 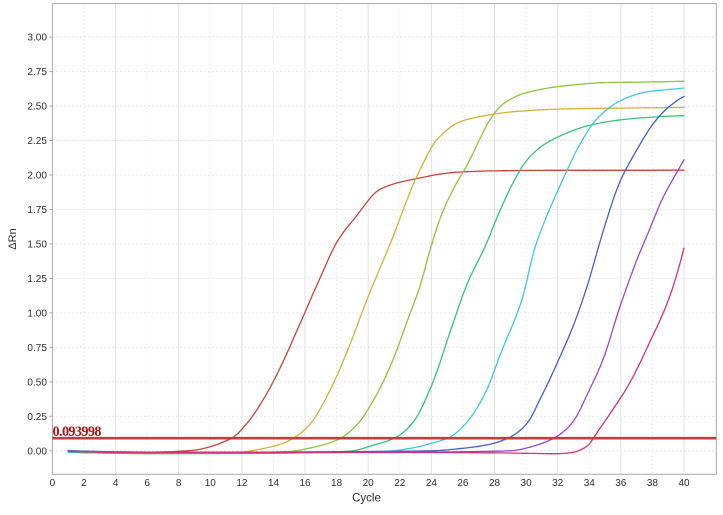 What do you see at coordinates (653, 483) in the screenshot?
I see `svg-text: 38` at bounding box center [653, 483].